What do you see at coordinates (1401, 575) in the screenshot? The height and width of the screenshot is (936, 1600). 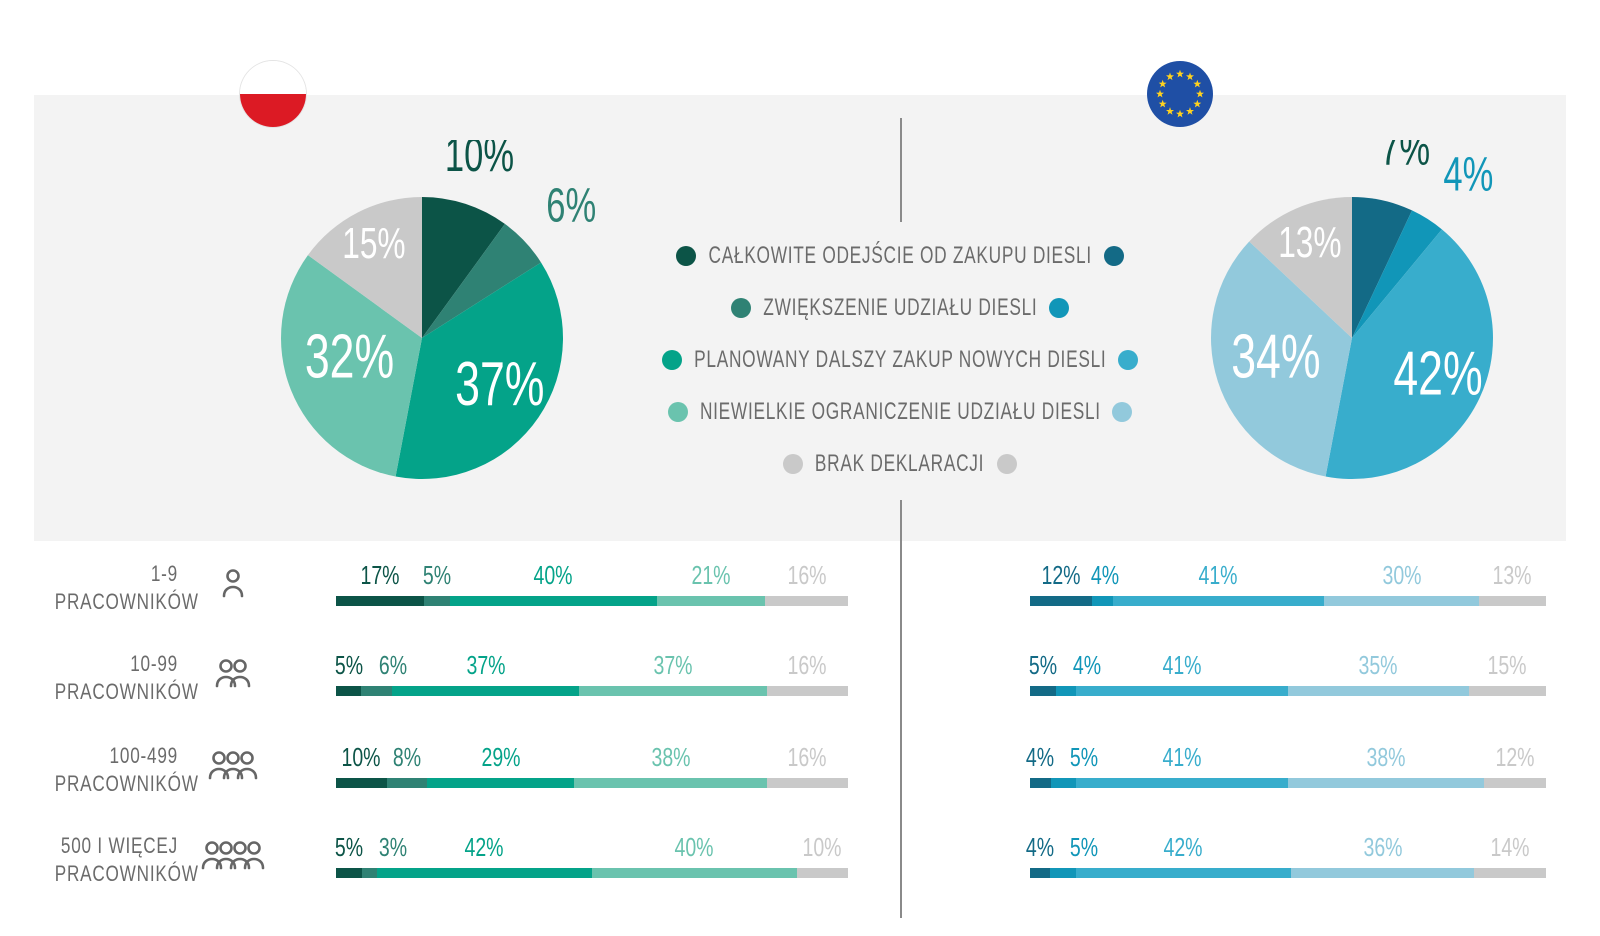 I see `bar-value-label-eu: 30%` at bounding box center [1401, 575].